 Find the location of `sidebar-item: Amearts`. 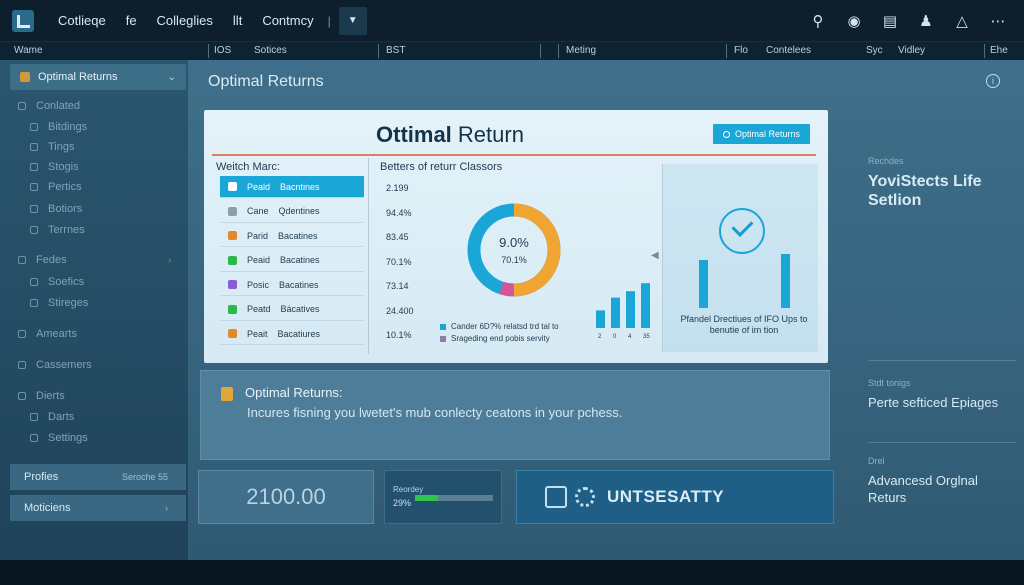

sidebar-item: Amearts is located at coordinates (47, 334).